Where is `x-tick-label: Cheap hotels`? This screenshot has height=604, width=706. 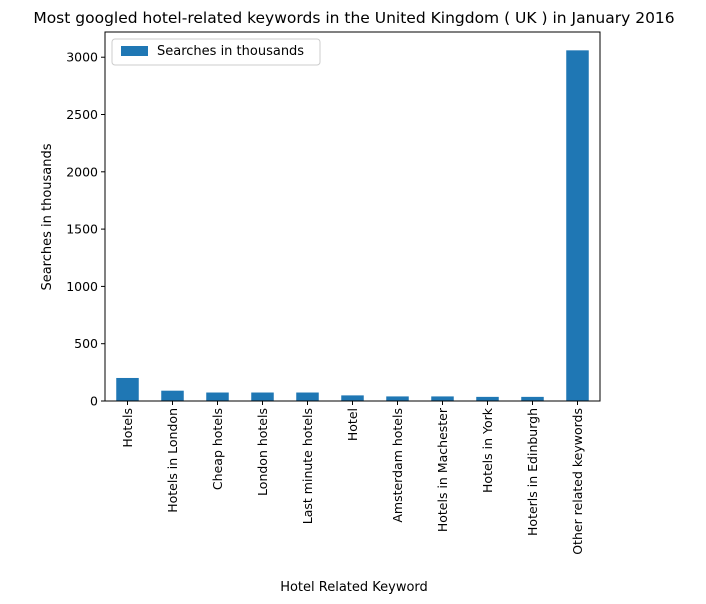 x-tick-label: Cheap hotels is located at coordinates (217, 449).